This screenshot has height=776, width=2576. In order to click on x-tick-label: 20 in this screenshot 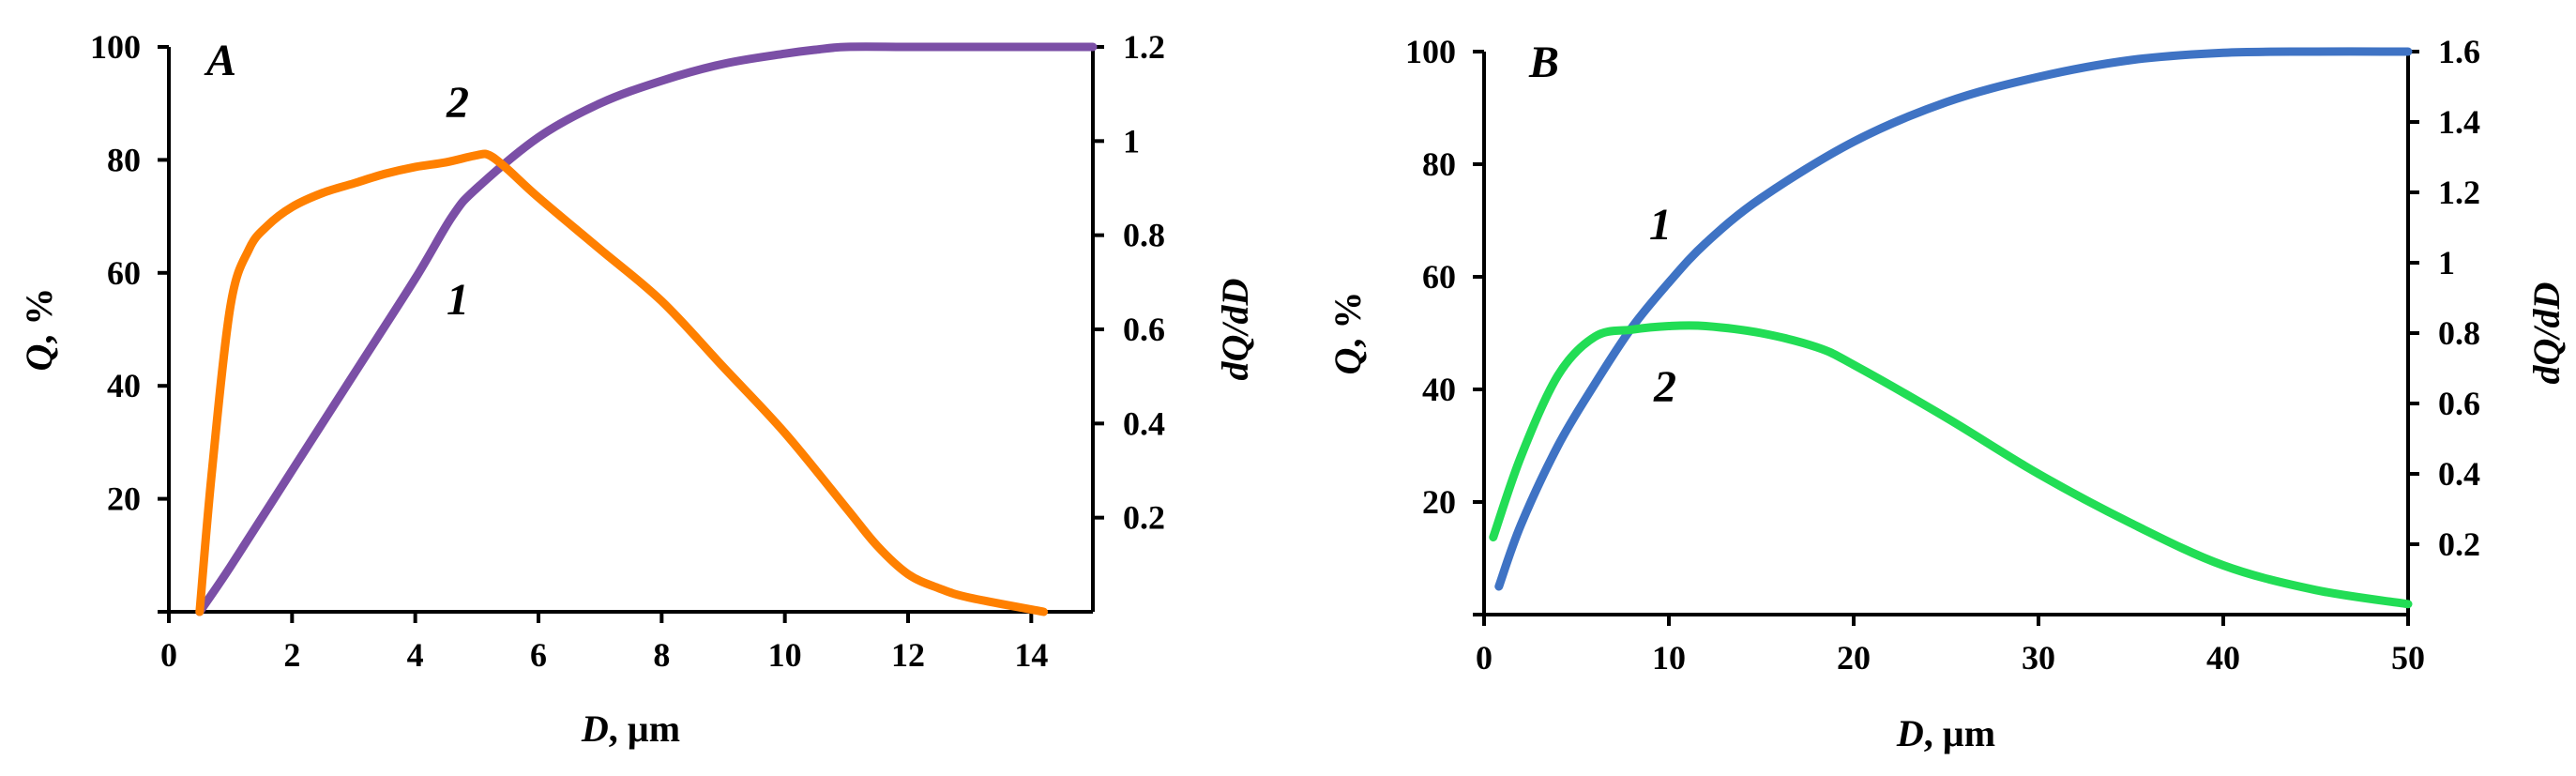, I will do `click(1854, 658)`.